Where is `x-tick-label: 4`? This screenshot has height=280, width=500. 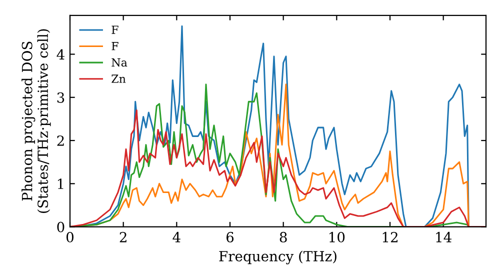 x-tick-label: 4 is located at coordinates (176, 237).